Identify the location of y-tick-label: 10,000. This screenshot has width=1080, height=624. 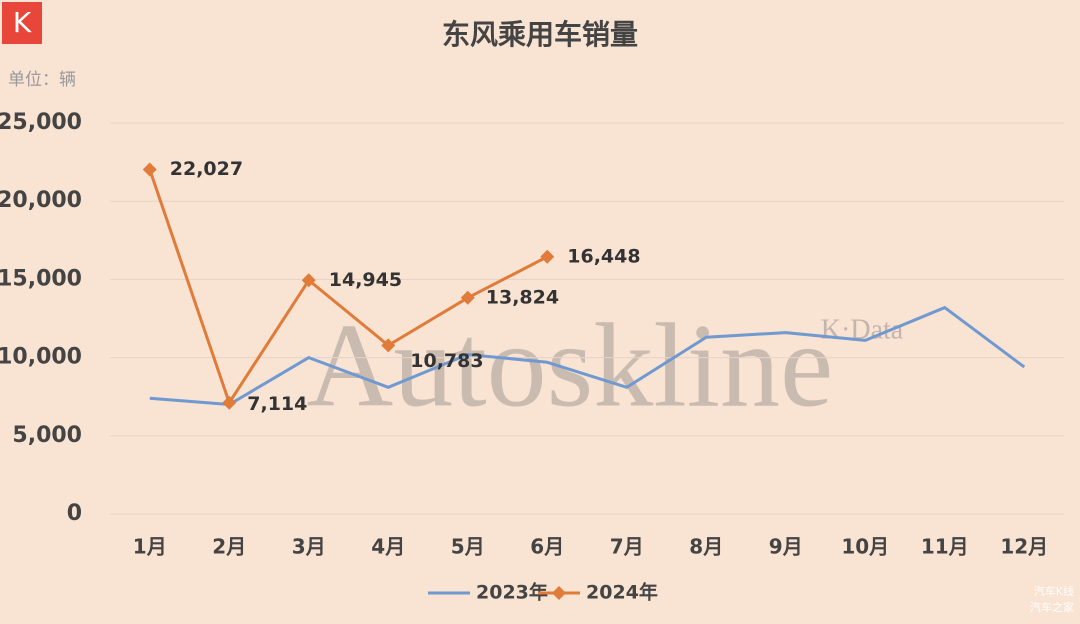
(41, 357).